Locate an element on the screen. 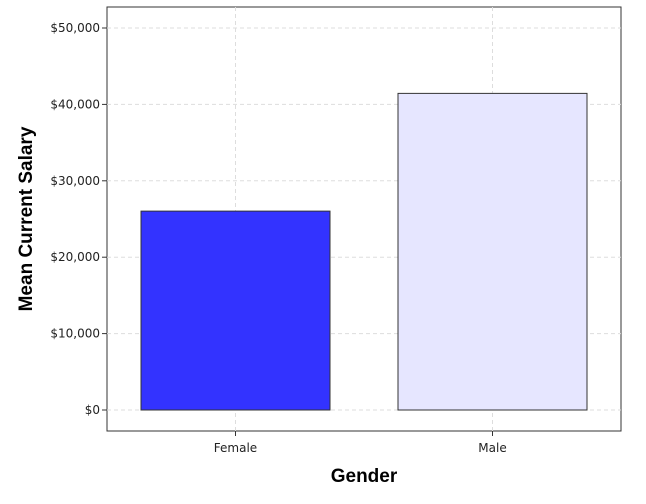 The width and height of the screenshot is (646, 504). y-tick-label-4: $40,000 is located at coordinates (75, 104).